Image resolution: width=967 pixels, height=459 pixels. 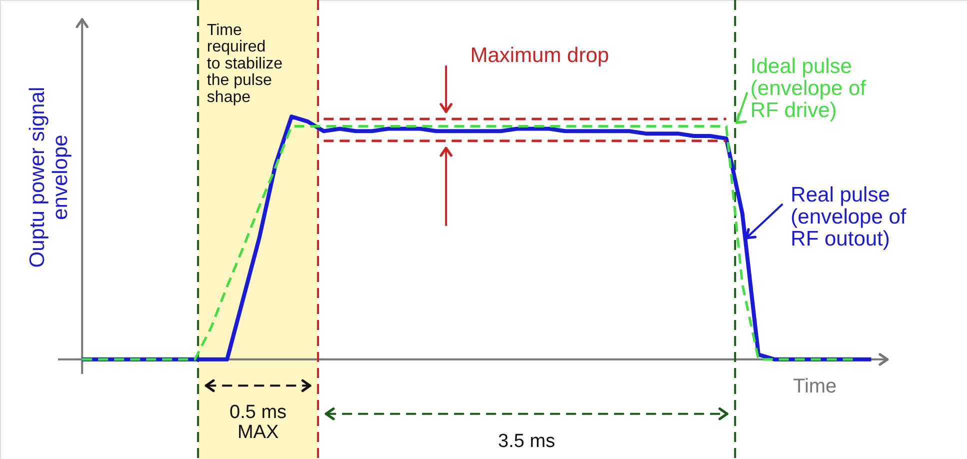 What do you see at coordinates (848, 217) in the screenshot?
I see `legend-label: Real pulse (envelope of RF outout)` at bounding box center [848, 217].